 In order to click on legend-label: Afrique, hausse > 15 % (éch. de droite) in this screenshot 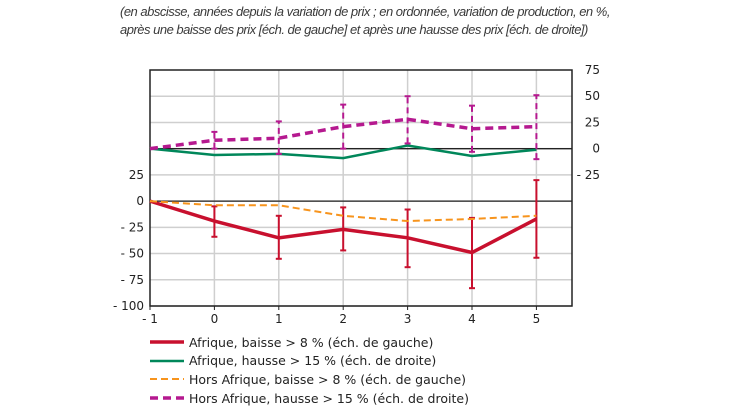, I will do `click(313, 361)`.